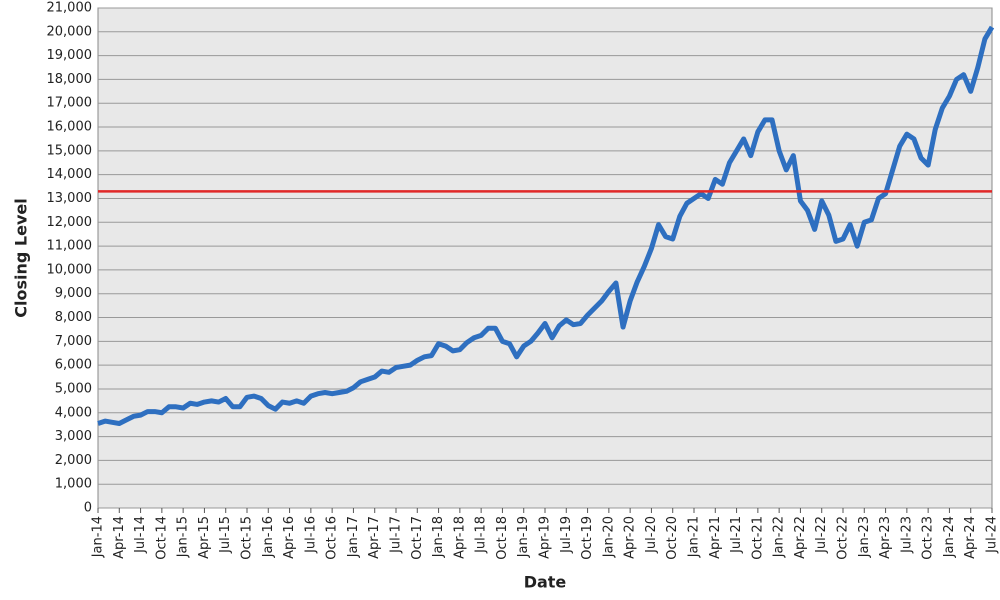  I want to click on y-tick-label: 10,000, so click(70, 269).